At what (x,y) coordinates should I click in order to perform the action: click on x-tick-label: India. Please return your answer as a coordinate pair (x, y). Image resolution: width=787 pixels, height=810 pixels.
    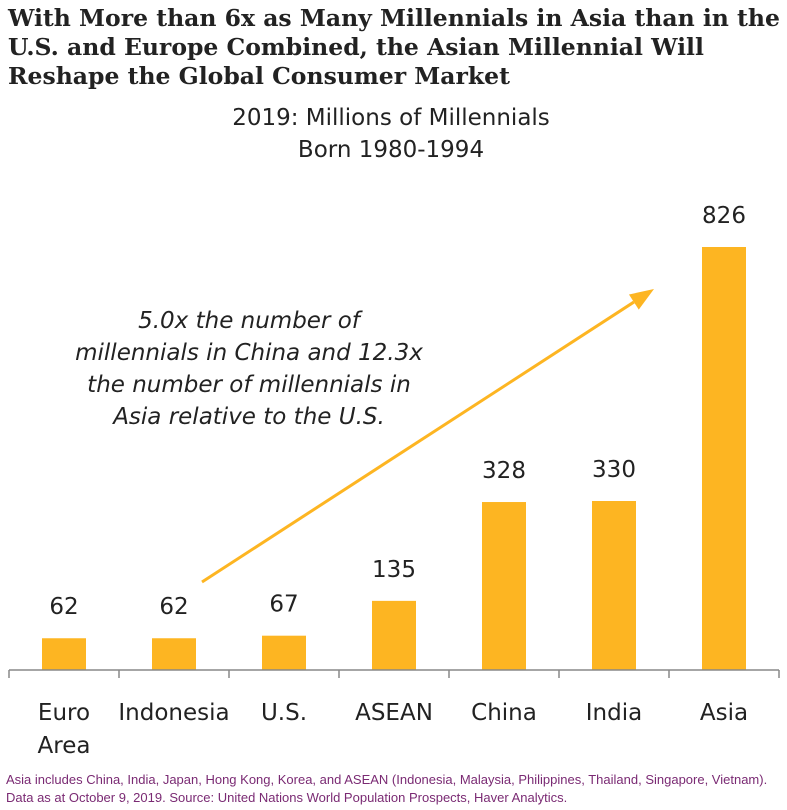
    Looking at the image, I should click on (614, 713).